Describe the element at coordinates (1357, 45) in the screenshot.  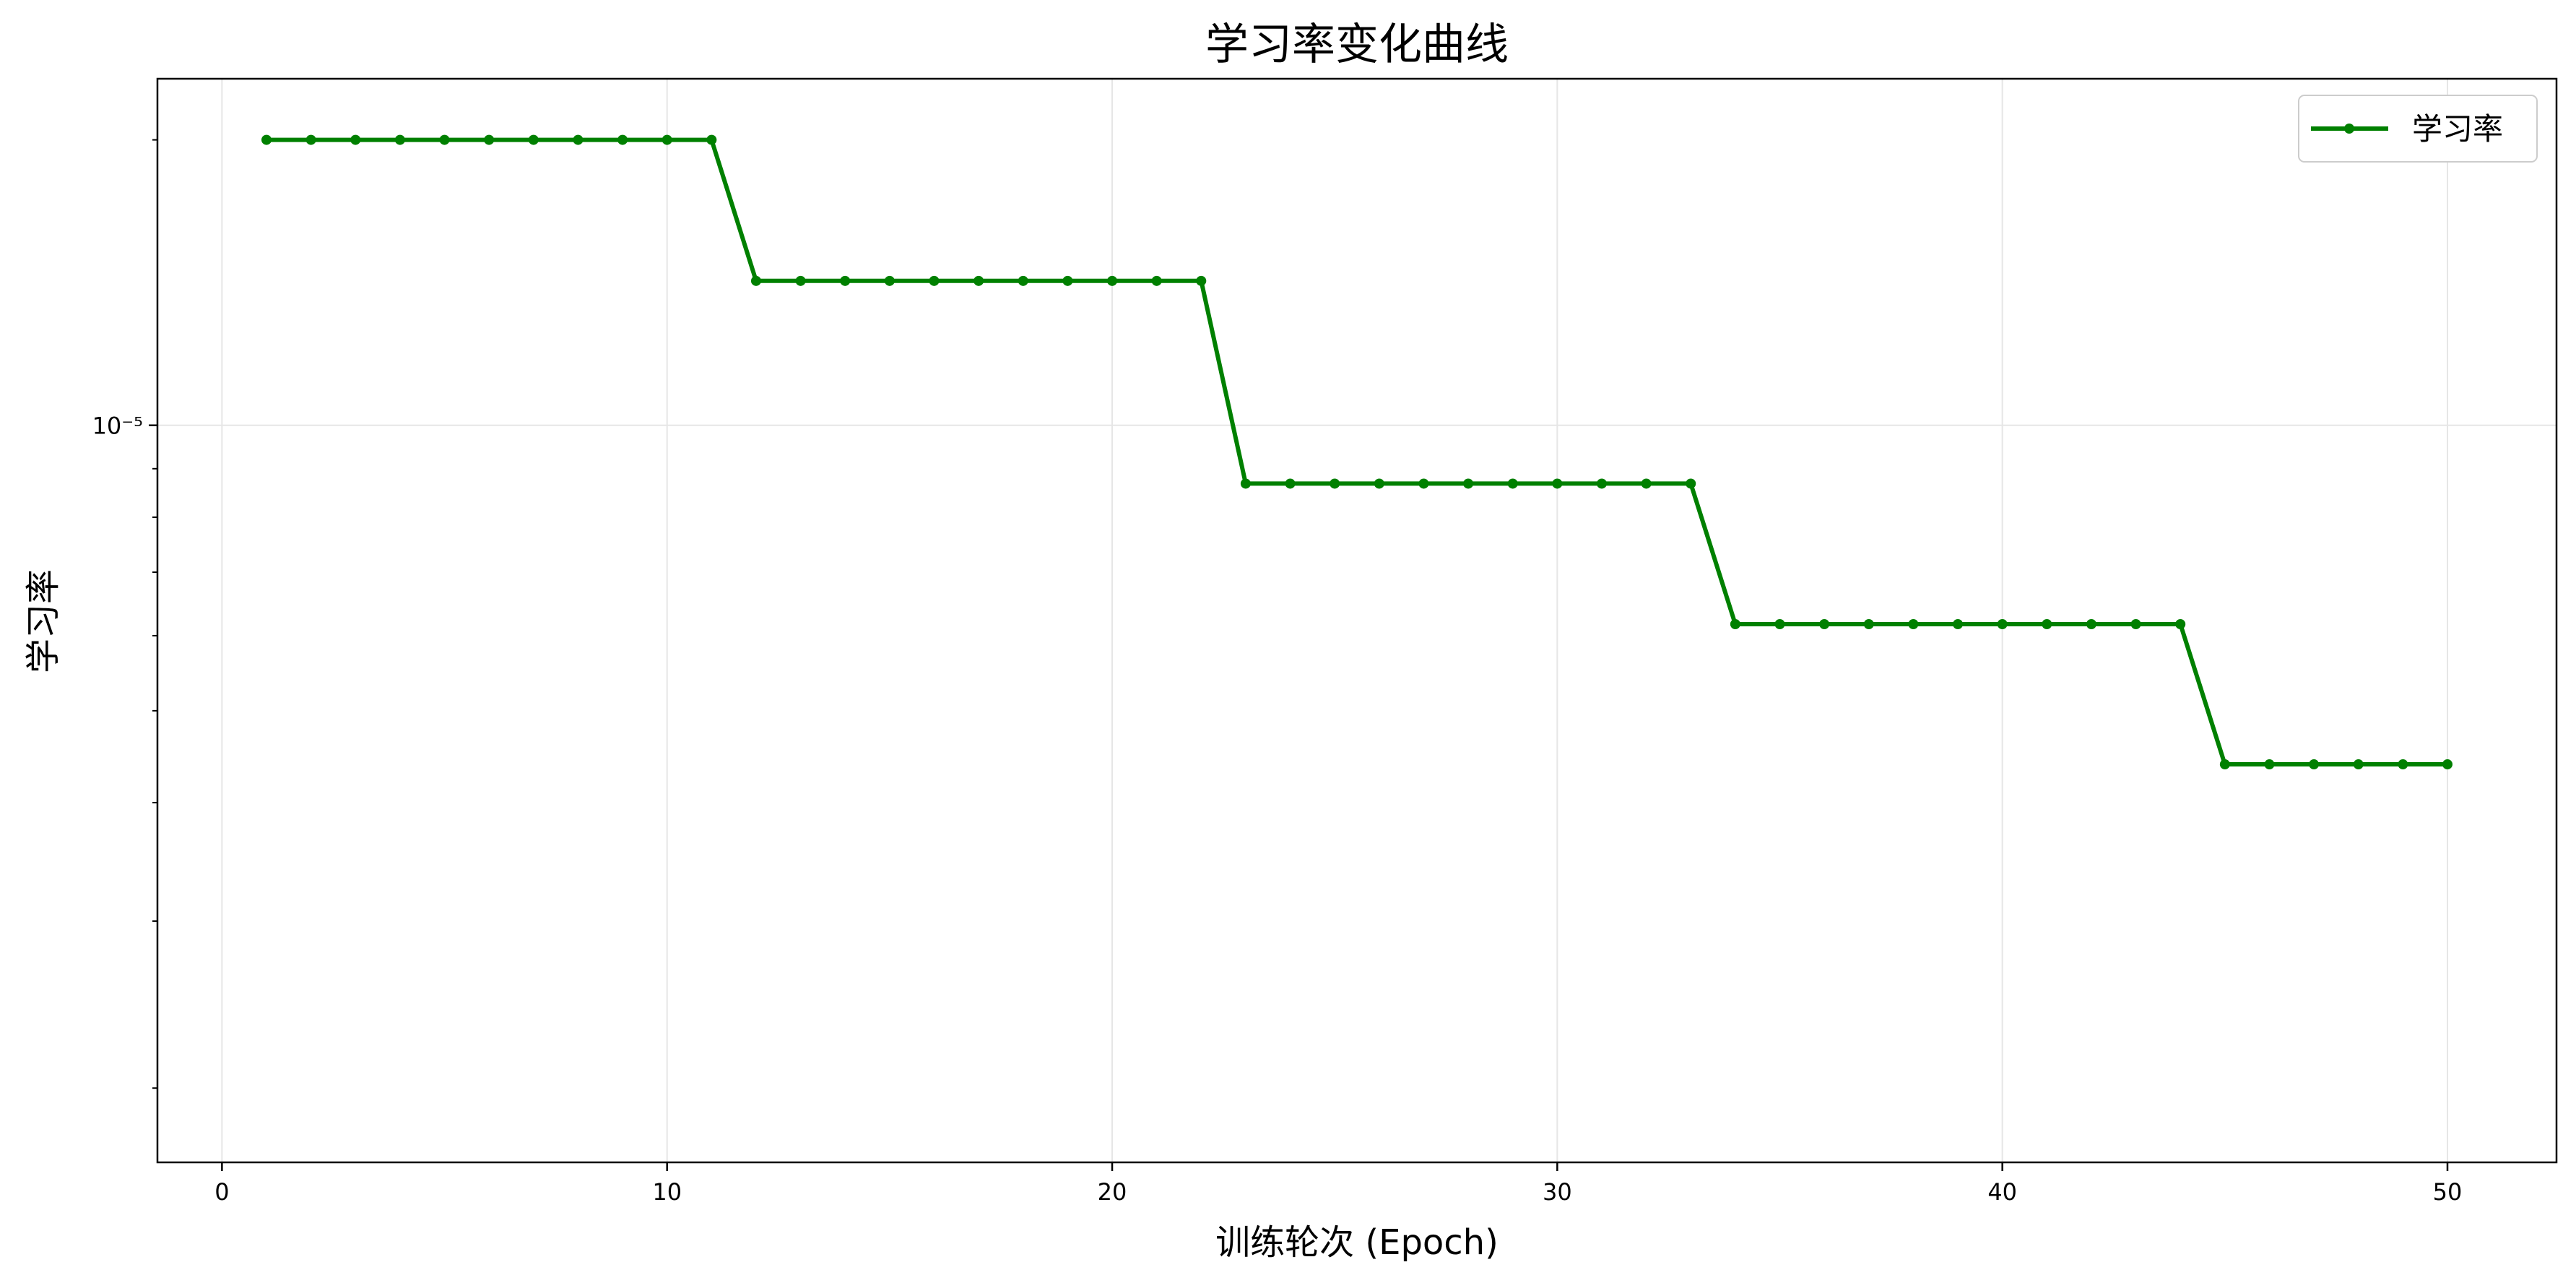
I see `chart-title: 学习率变化曲线` at that location.